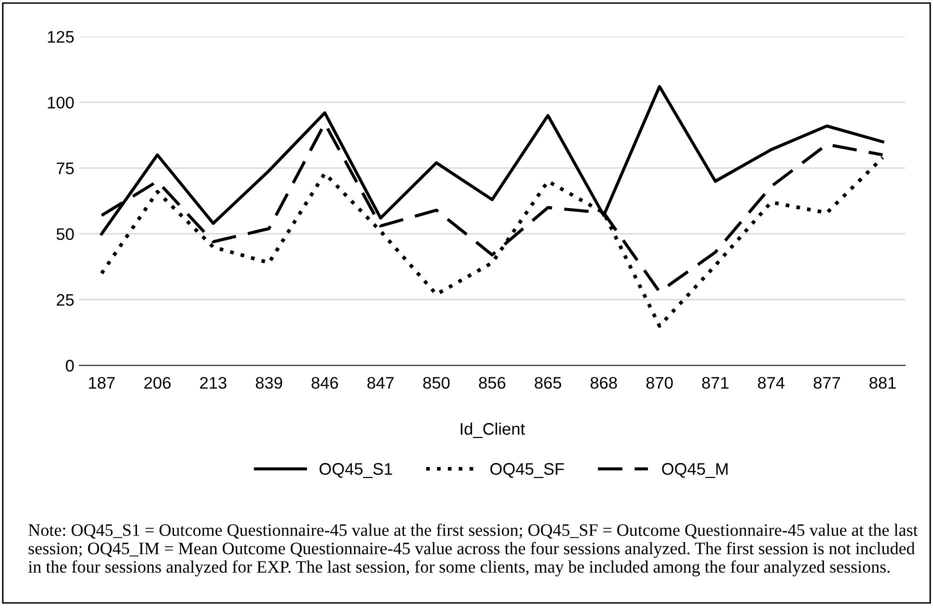 This screenshot has width=933, height=609. Describe the element at coordinates (695, 470) in the screenshot. I see `legend-label: OQ45_M` at that location.